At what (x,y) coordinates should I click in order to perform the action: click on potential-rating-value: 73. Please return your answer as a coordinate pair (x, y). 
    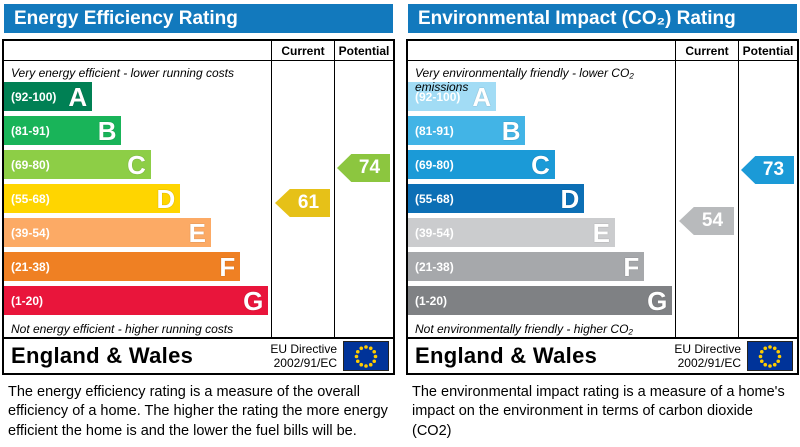
    Looking at the image, I should click on (773, 169).